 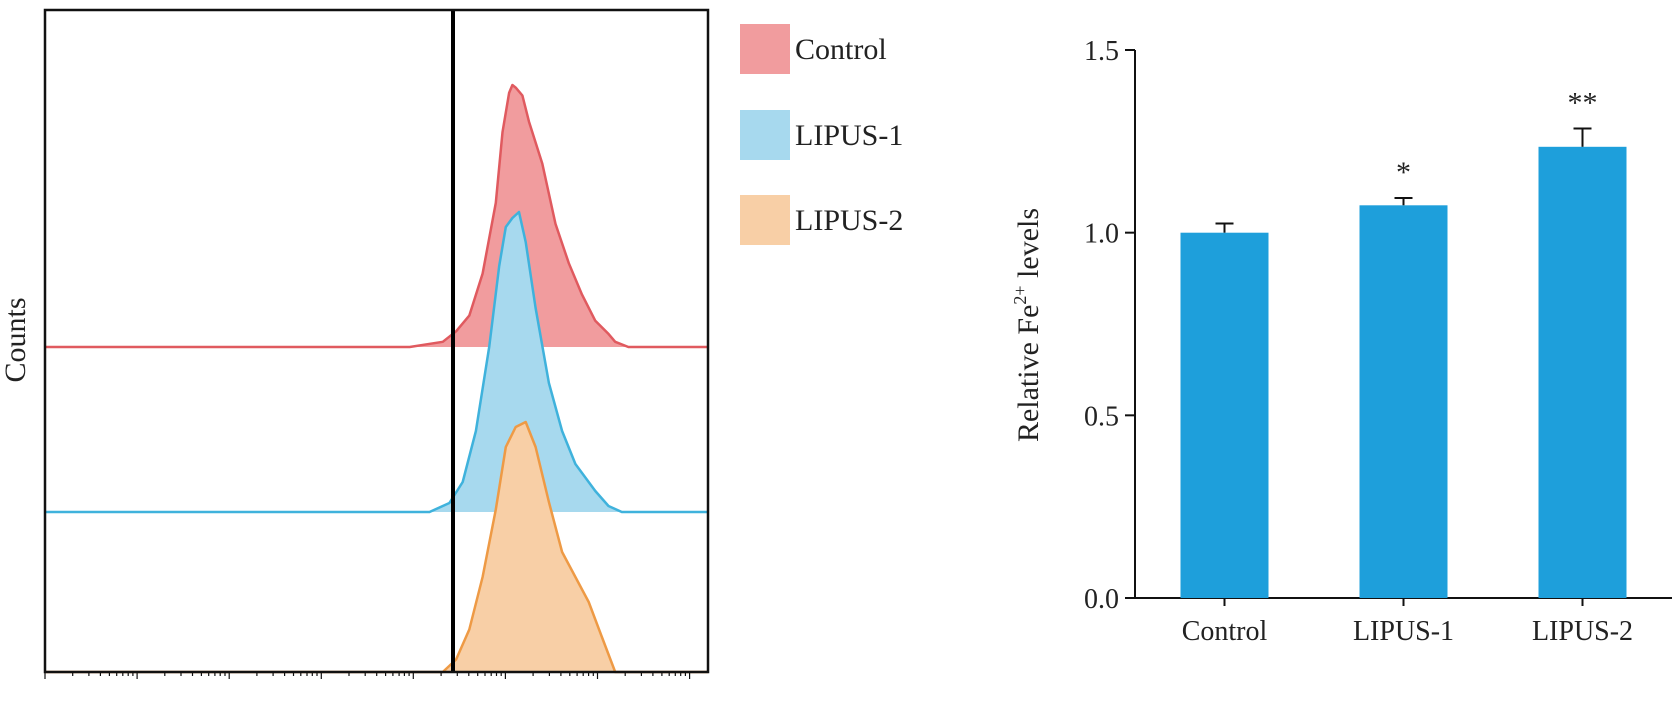 I want to click on legend-label-lipus-1: LIPUS-1, so click(x=849, y=135).